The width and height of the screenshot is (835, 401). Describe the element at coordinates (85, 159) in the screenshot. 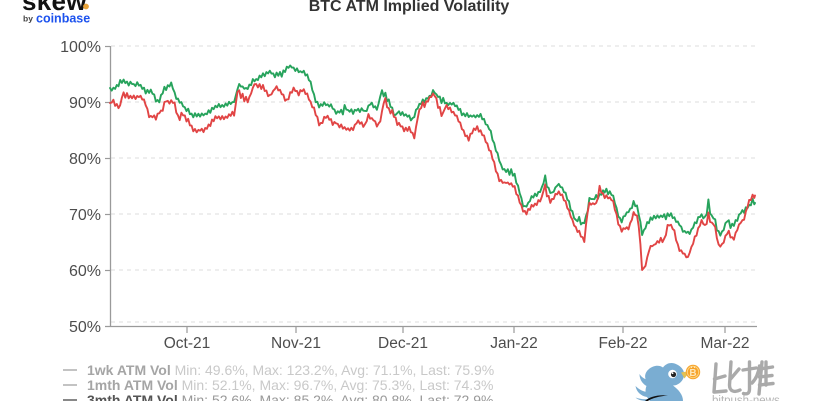

I see `svg-text: 80%` at that location.